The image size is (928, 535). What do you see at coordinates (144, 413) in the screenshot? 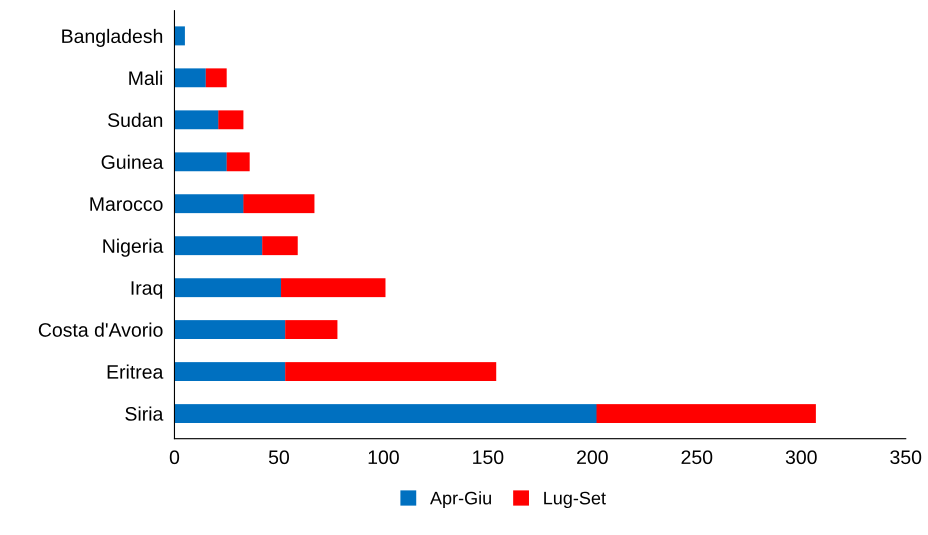
I see `y-tick-label: Siria` at bounding box center [144, 413].